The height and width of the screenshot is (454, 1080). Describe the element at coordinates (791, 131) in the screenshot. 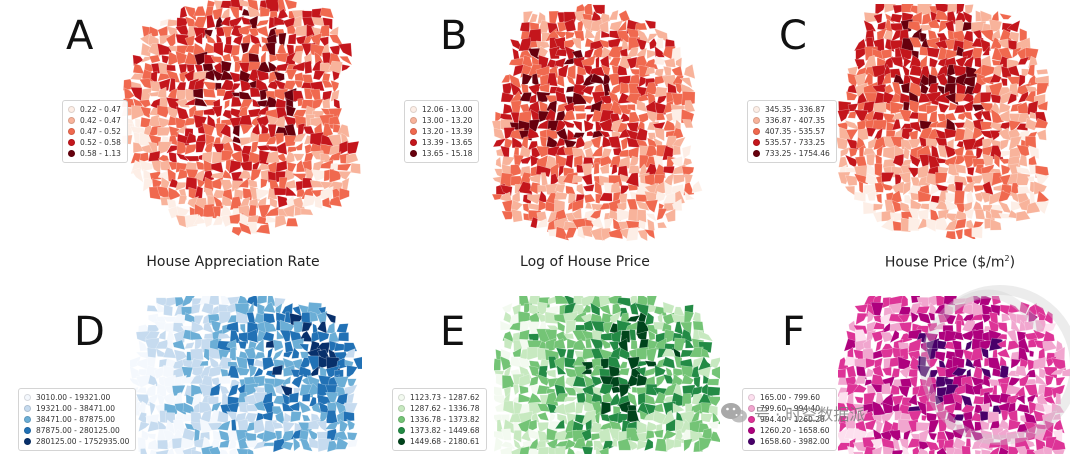

I see `legend-item: 407.35 - 535.57` at that location.